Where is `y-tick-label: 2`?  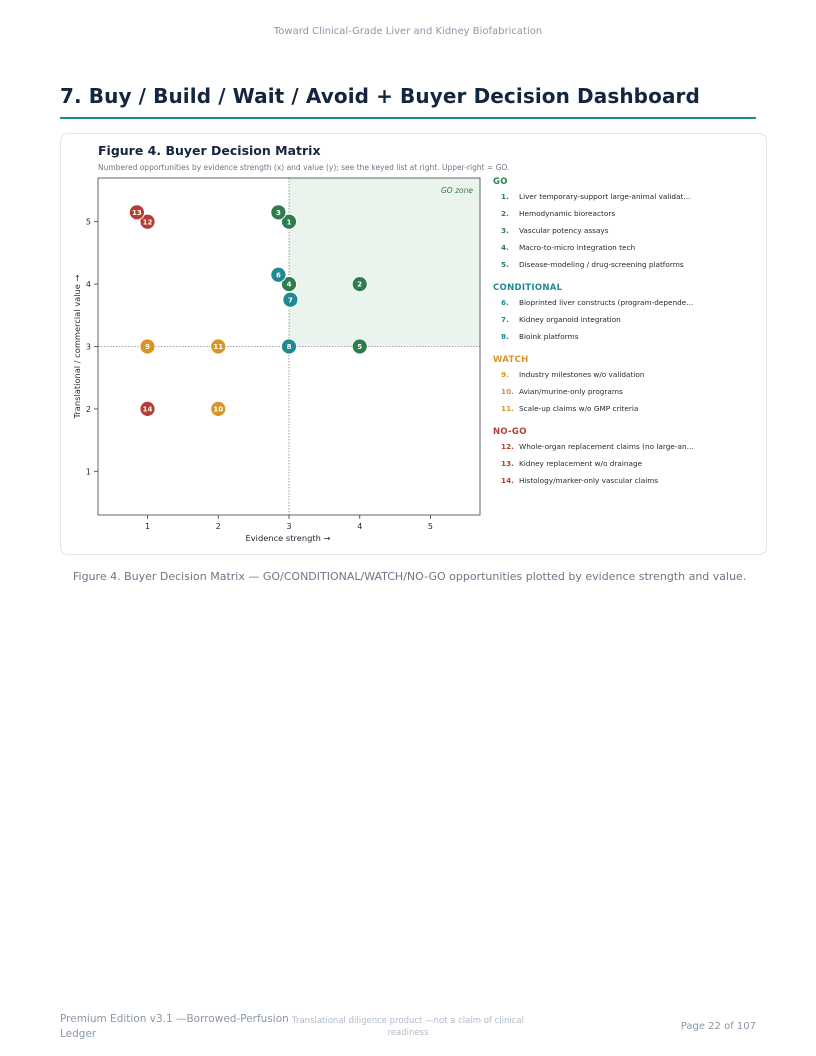 y-tick-label: 2 is located at coordinates (88, 409).